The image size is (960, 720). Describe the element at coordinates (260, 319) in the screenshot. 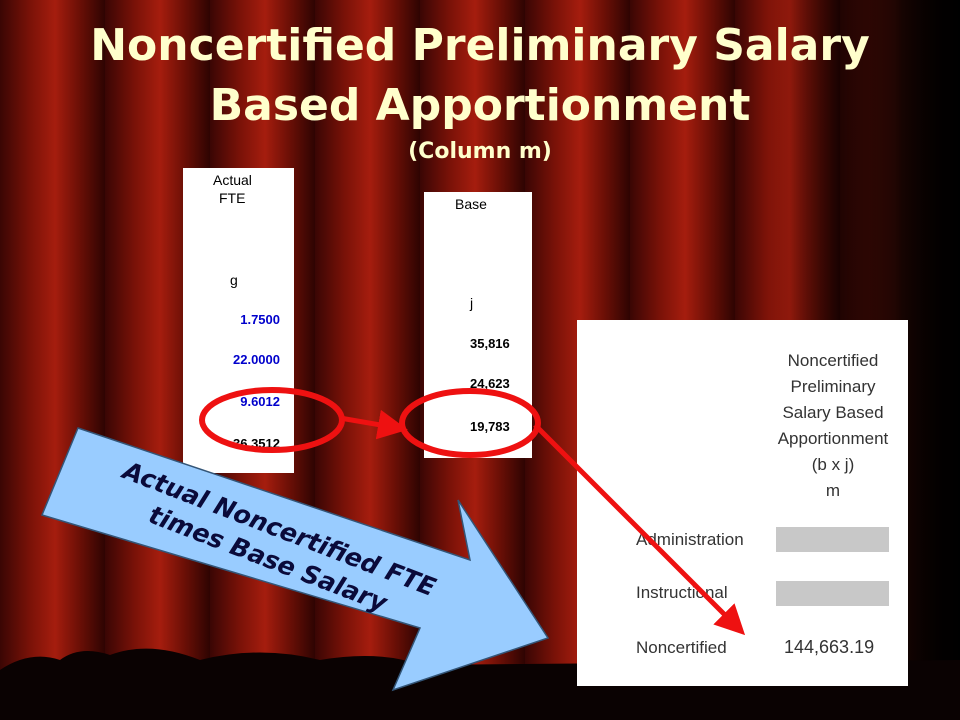

I see `value: 1.7500` at that location.